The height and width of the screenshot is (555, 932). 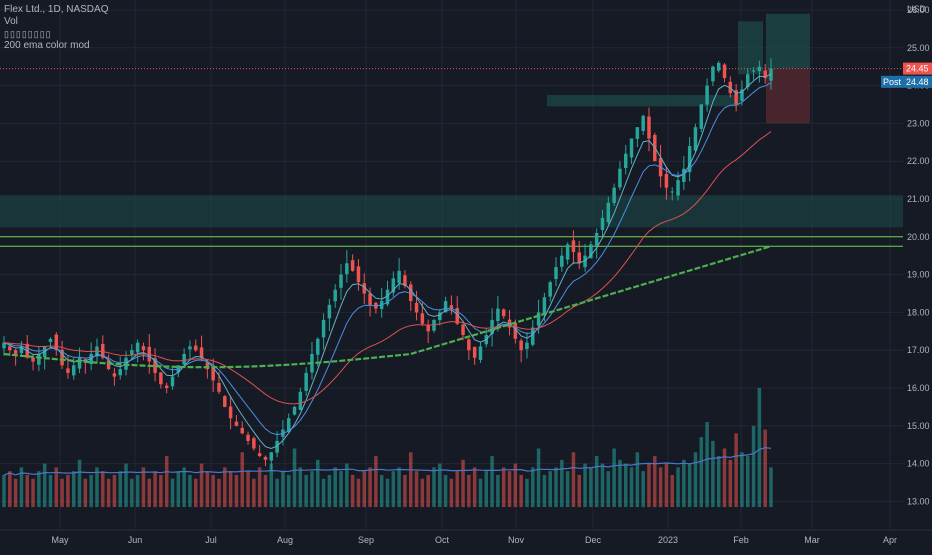 What do you see at coordinates (788, 96) in the screenshot?
I see `position-stop-zone` at bounding box center [788, 96].